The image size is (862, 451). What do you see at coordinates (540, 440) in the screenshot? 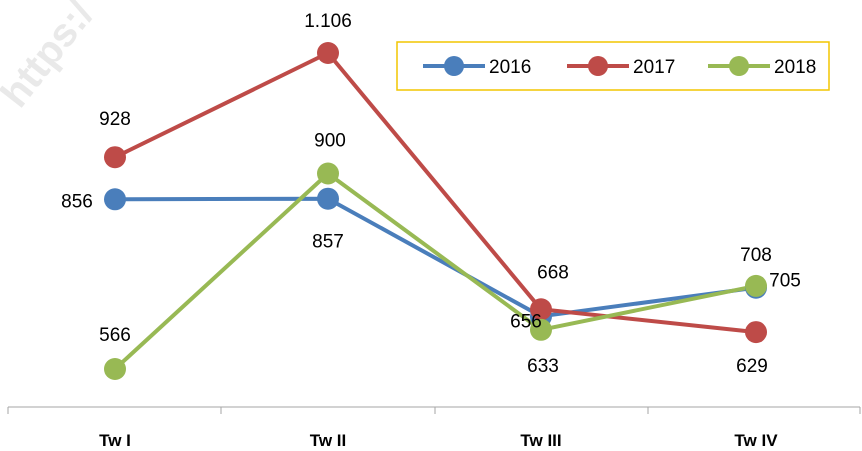
I see `category-label: Tw III` at bounding box center [540, 440].